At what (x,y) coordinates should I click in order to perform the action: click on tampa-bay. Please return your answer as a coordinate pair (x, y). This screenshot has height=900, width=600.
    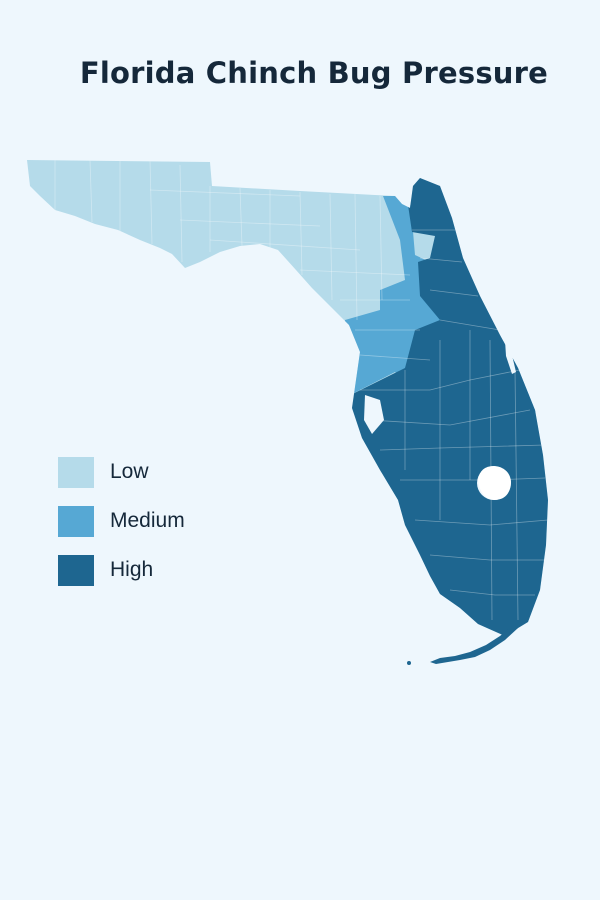
    Looking at the image, I should click on (374, 414).